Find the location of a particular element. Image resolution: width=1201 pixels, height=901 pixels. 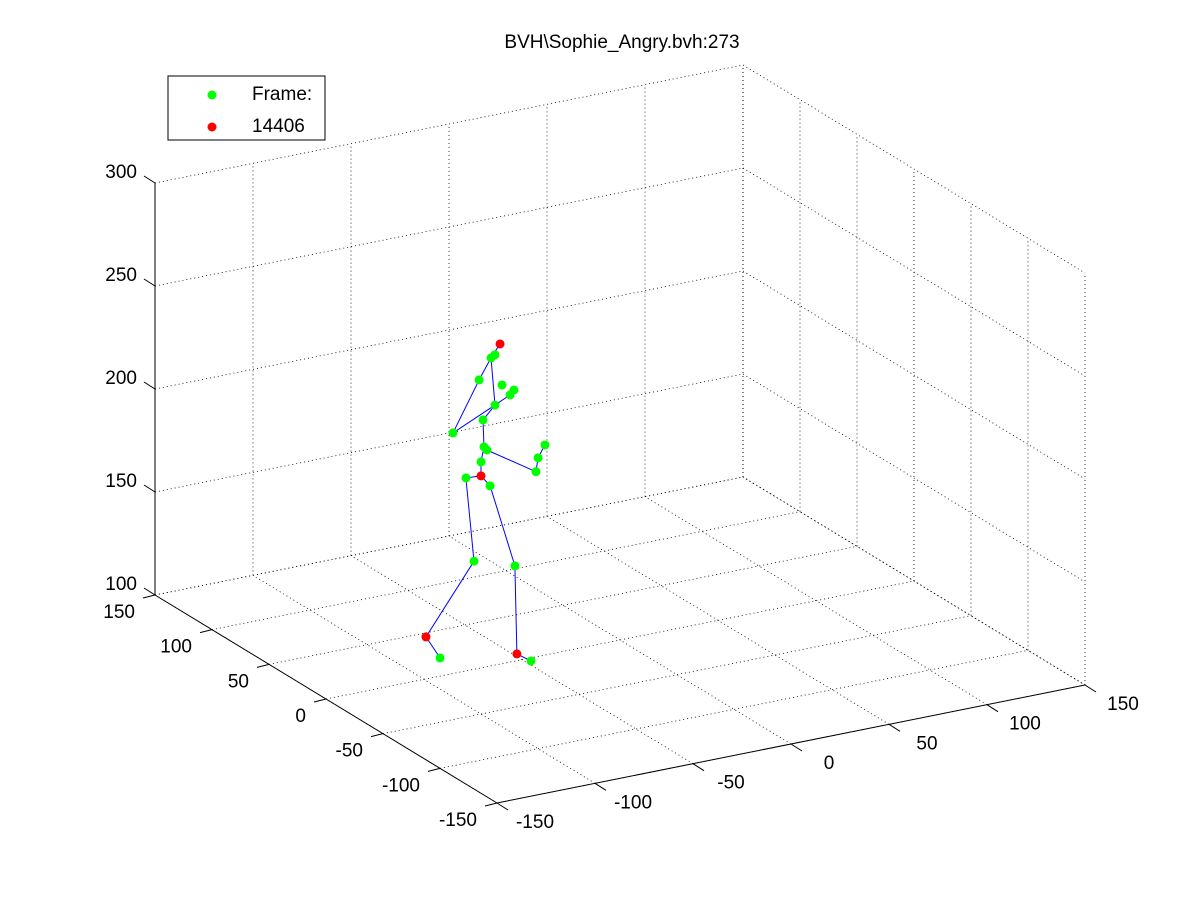

y-tick-label: 50 is located at coordinates (238, 681).